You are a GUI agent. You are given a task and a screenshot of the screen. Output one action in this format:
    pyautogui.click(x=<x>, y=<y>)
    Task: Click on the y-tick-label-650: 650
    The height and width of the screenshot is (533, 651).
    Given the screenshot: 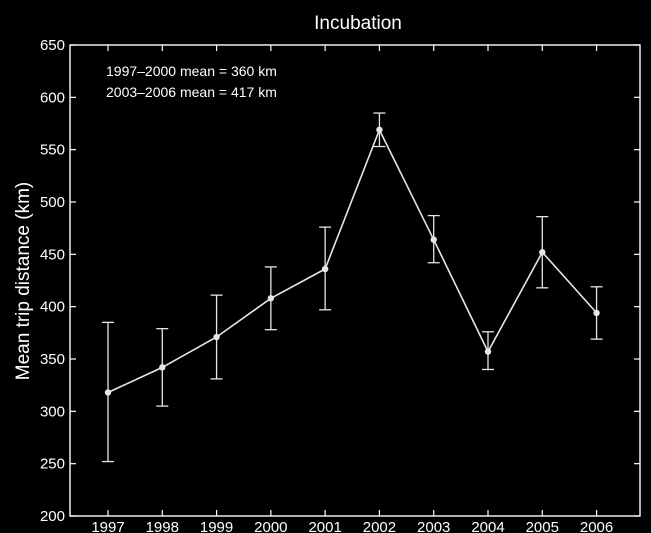 What is the action you would take?
    pyautogui.click(x=52, y=45)
    